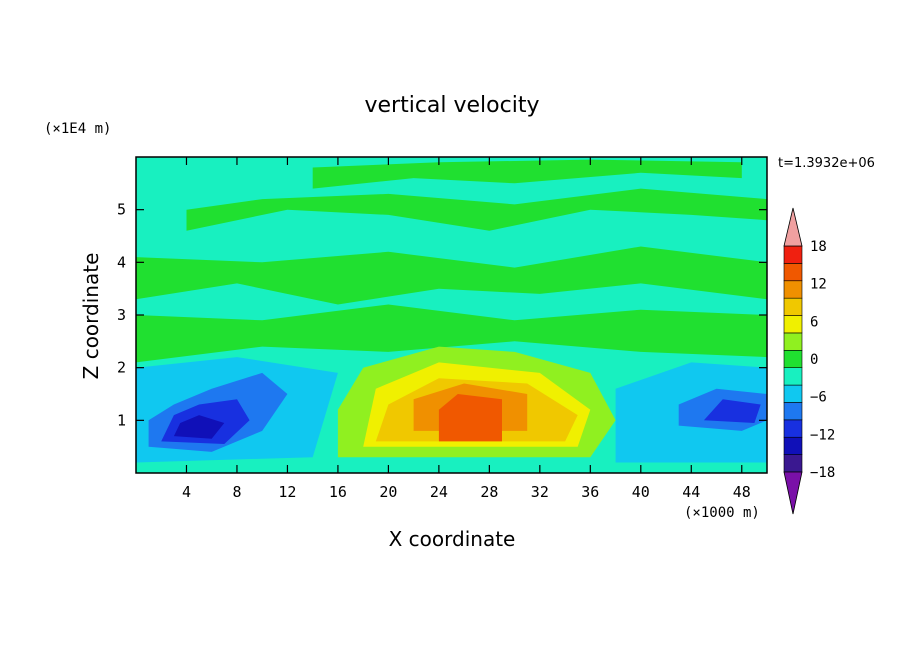 The image size is (904, 654). I want to click on y-tick-label: 5, so click(121, 210).